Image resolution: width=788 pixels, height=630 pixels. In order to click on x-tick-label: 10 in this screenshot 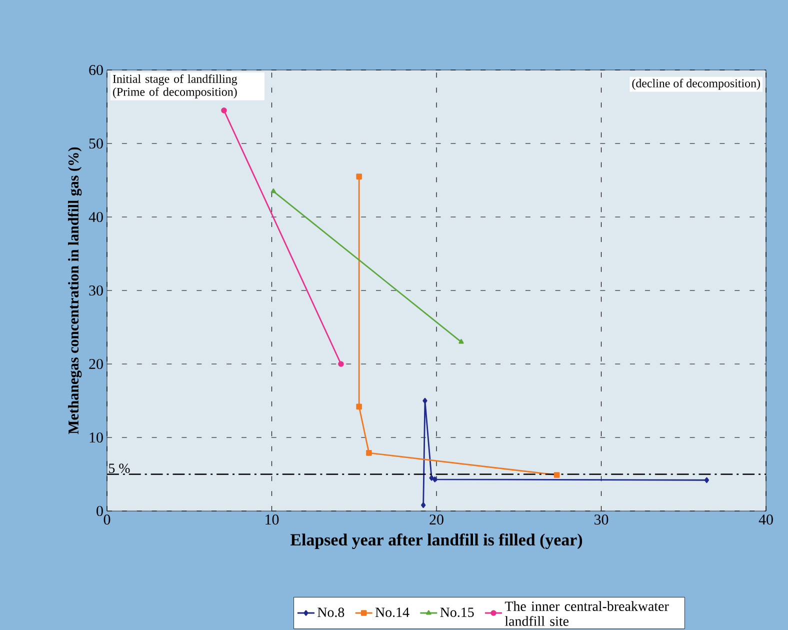, I will do `click(272, 519)`.